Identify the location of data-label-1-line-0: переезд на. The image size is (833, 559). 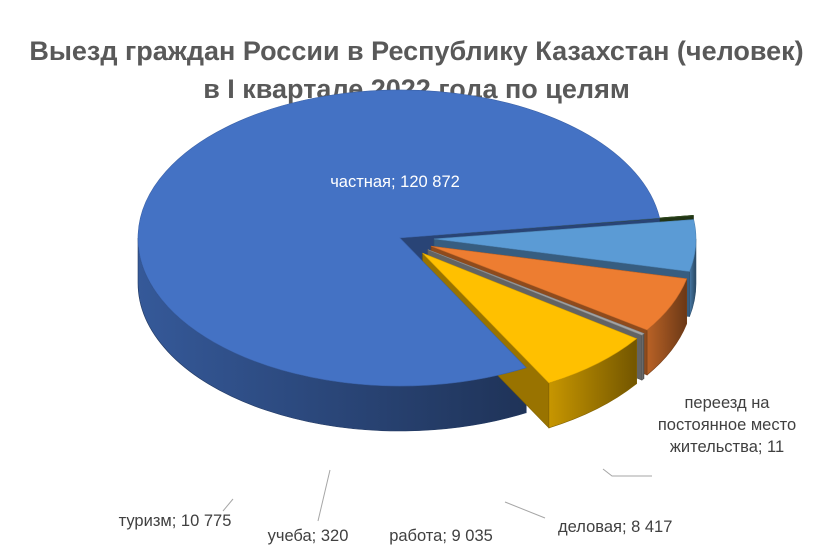
(728, 403).